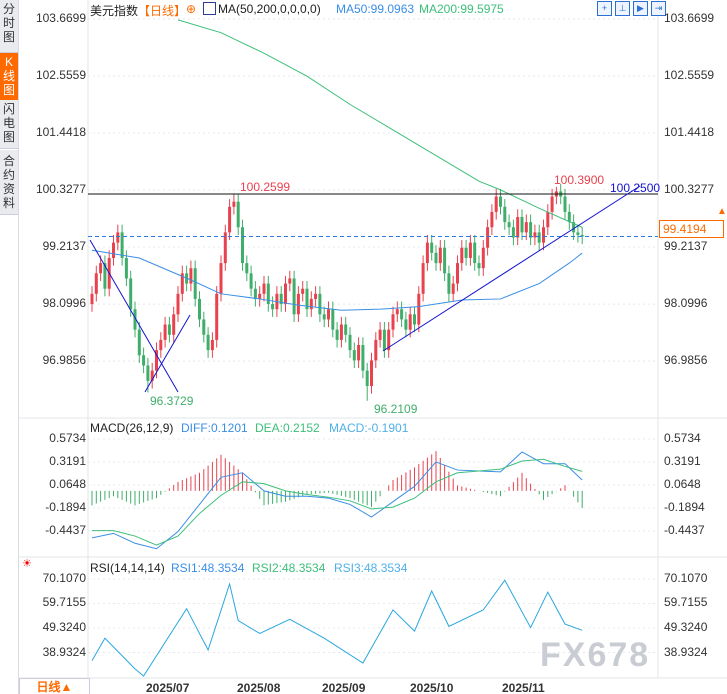 The image size is (727, 694). Describe the element at coordinates (622, 8) in the screenshot. I see `fit-icon: ⊥` at that location.